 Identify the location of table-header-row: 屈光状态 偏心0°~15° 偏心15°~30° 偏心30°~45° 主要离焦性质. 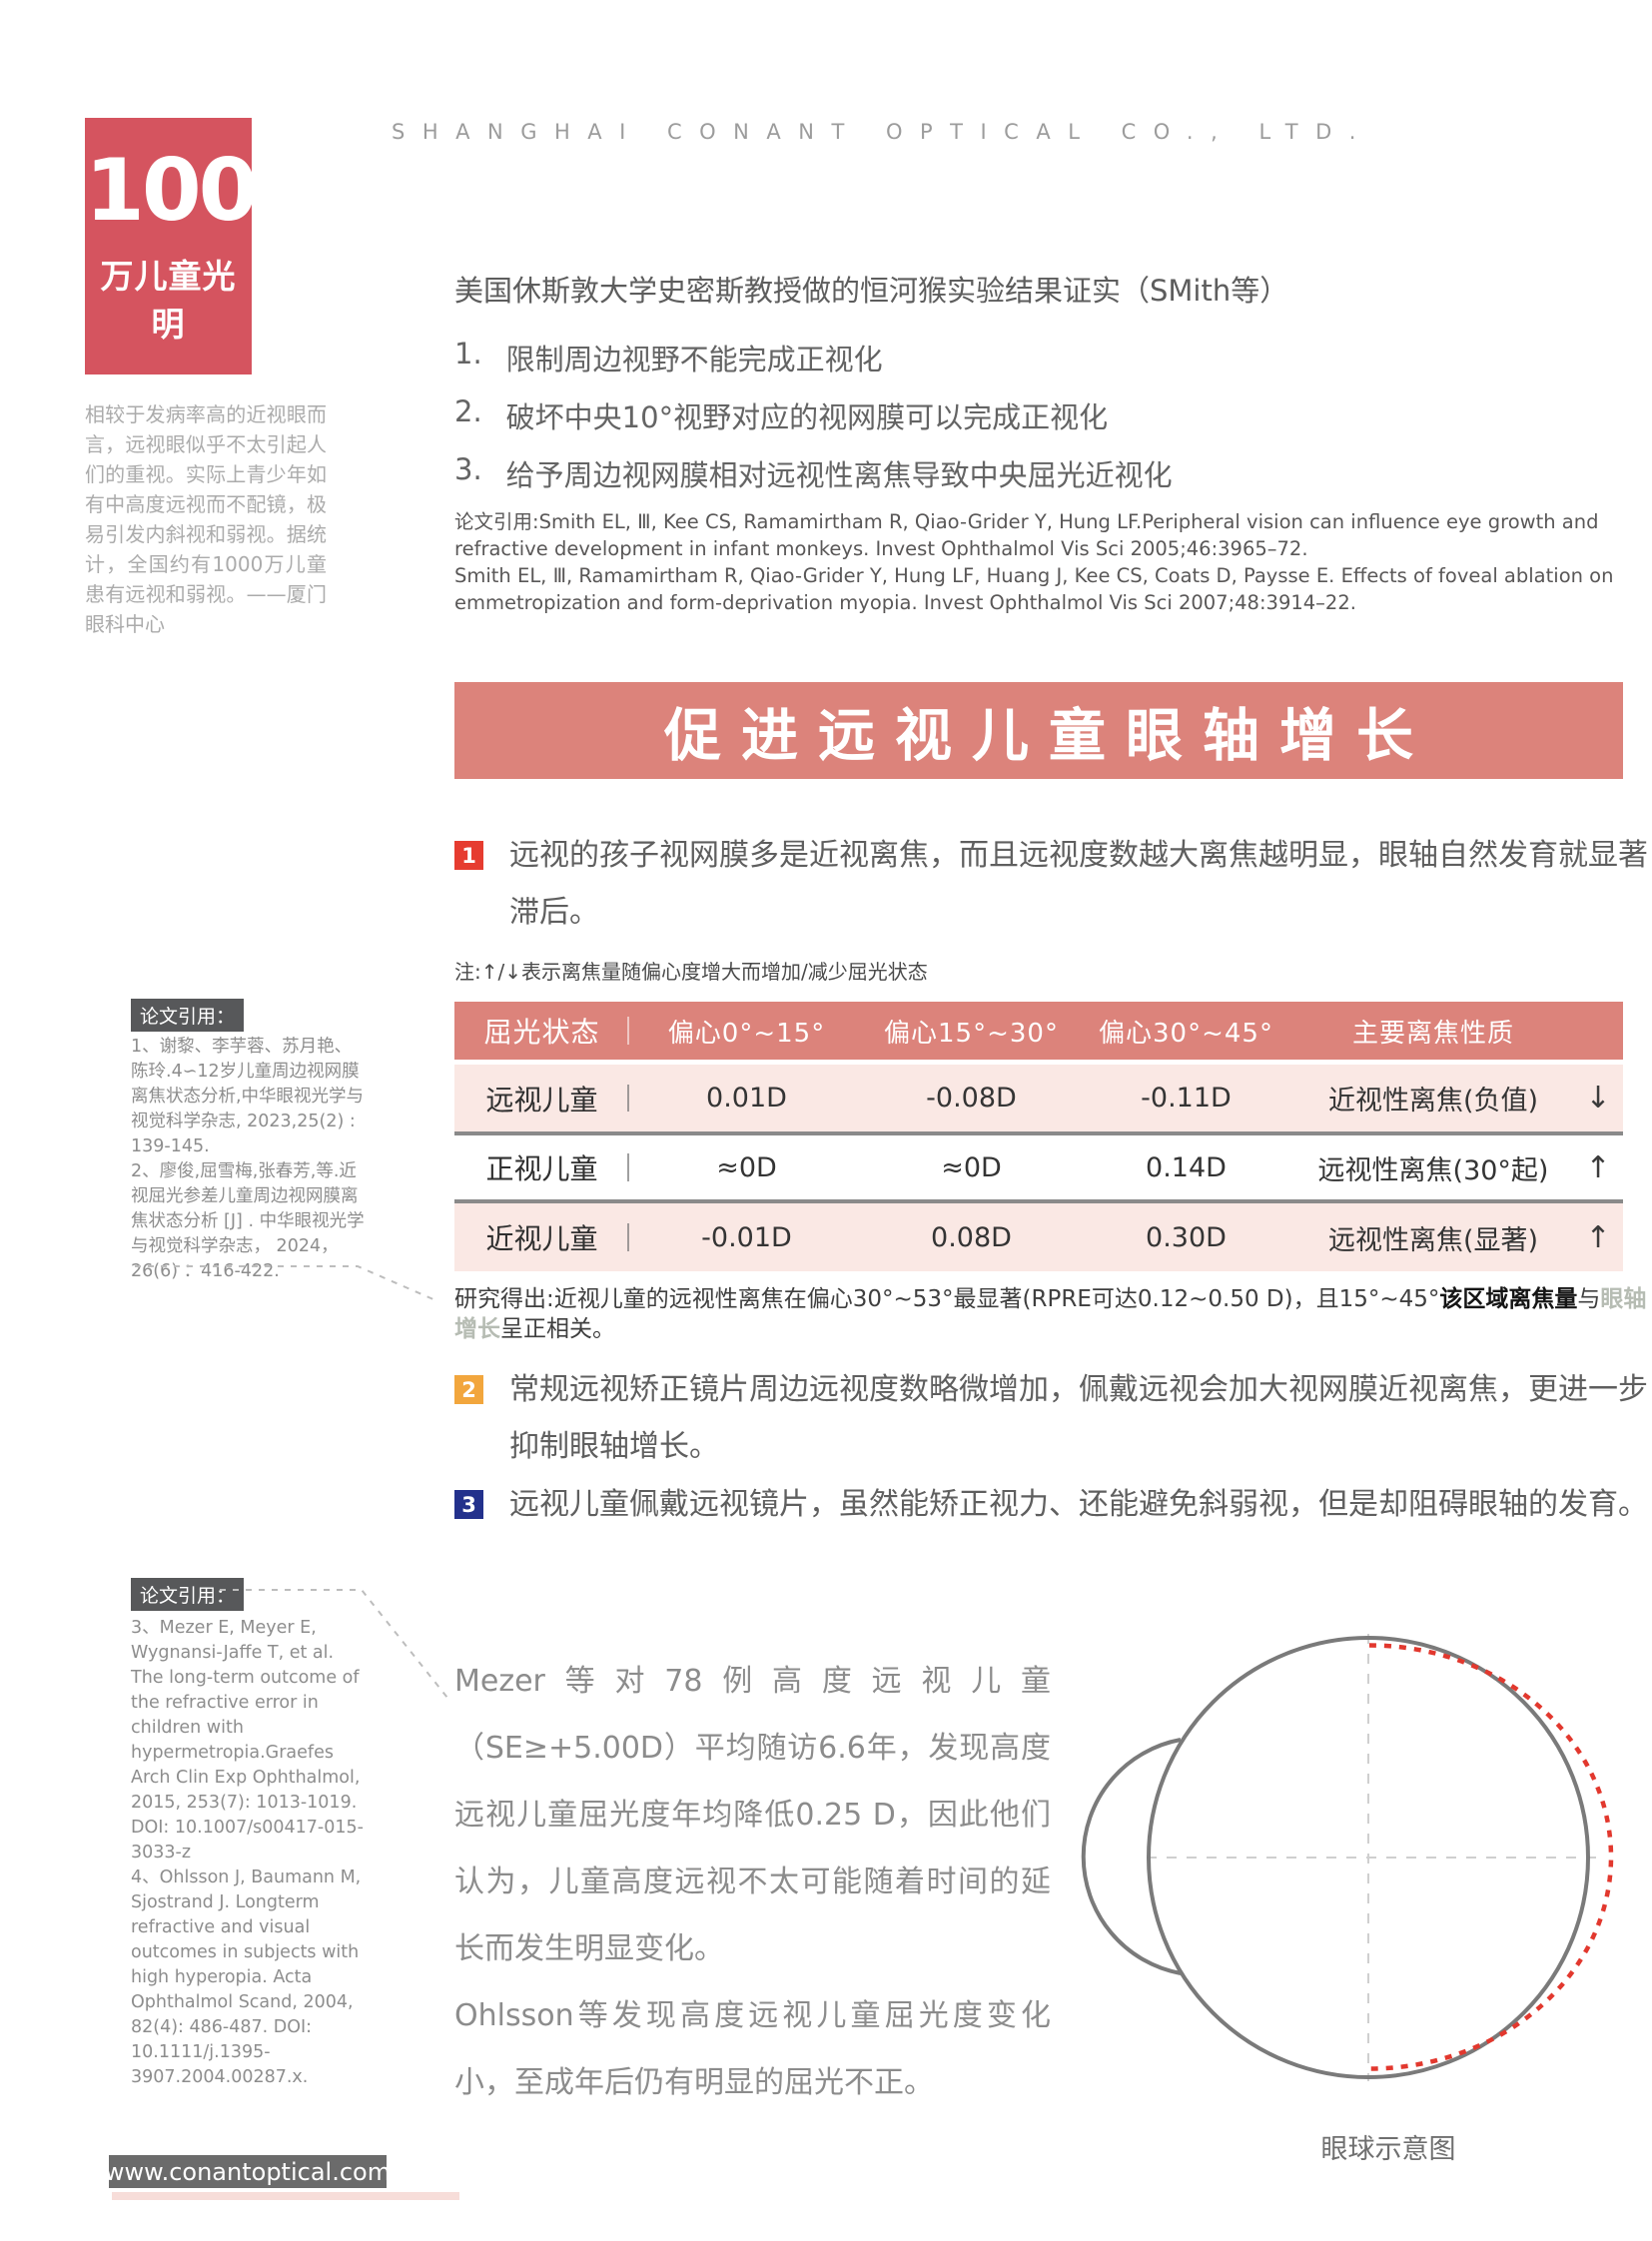
(1038, 1031).